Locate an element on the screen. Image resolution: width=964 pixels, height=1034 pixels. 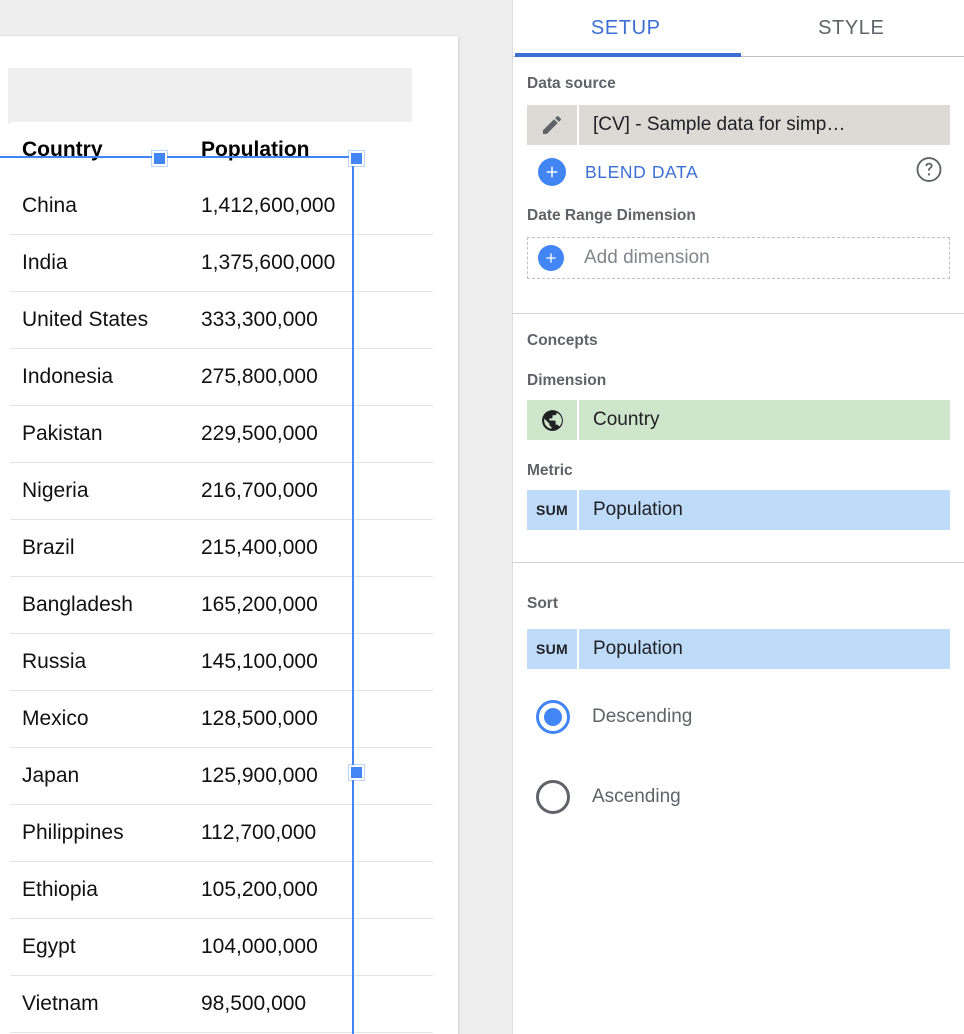
table-row: Mexico 128,500,000 is located at coordinates (221, 719).